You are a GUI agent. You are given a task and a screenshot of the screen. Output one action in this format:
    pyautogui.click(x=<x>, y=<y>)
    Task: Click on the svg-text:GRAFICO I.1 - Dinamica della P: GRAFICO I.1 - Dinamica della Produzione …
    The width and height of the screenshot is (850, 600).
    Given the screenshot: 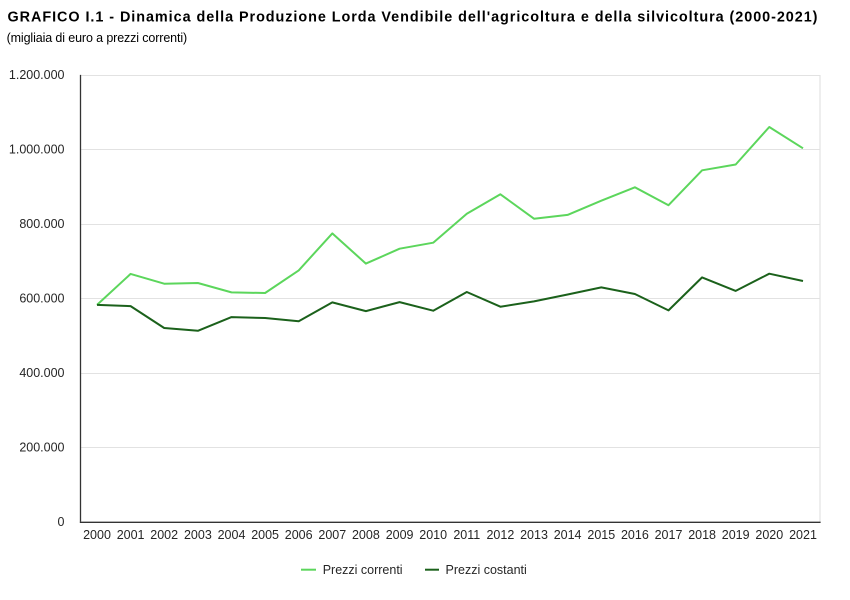 What is the action you would take?
    pyautogui.click(x=413, y=17)
    